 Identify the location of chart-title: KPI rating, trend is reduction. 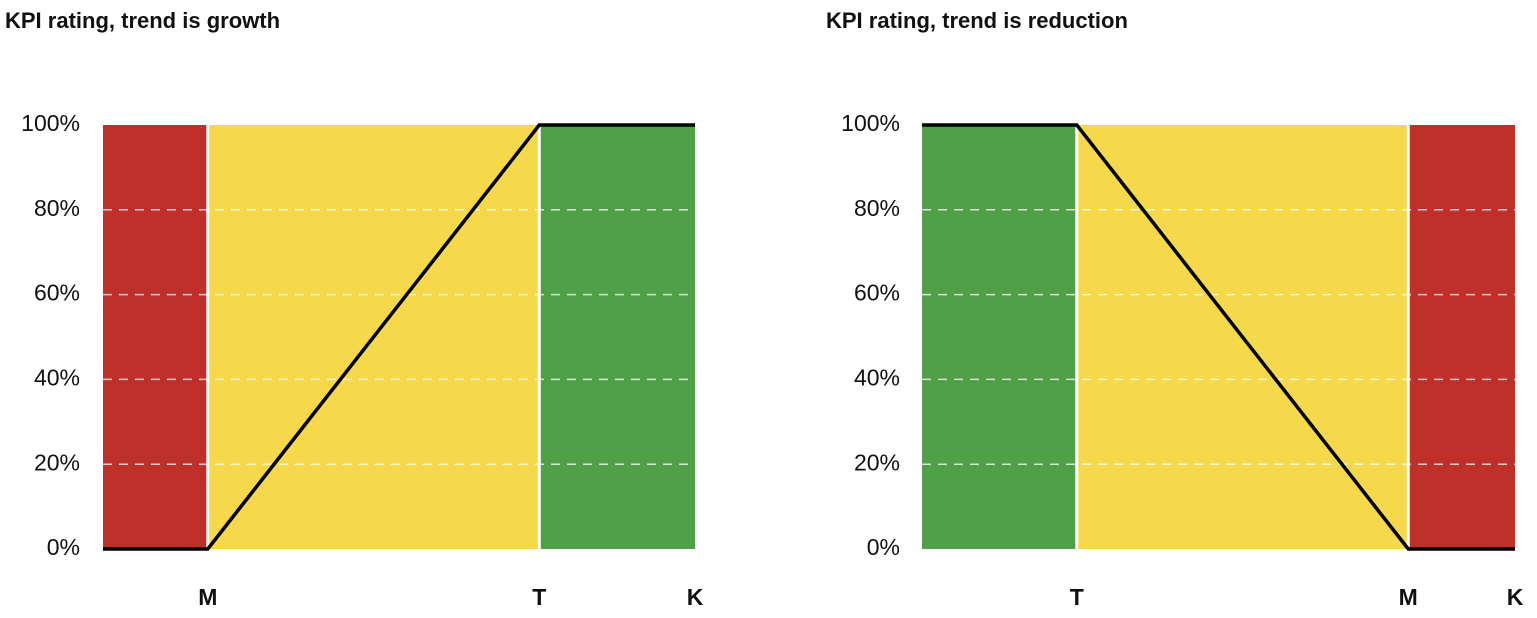
(977, 20).